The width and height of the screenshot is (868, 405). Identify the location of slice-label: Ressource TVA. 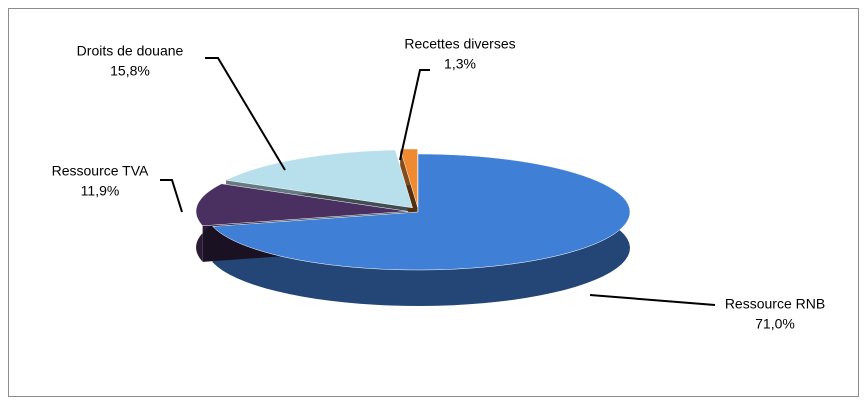
(100, 171).